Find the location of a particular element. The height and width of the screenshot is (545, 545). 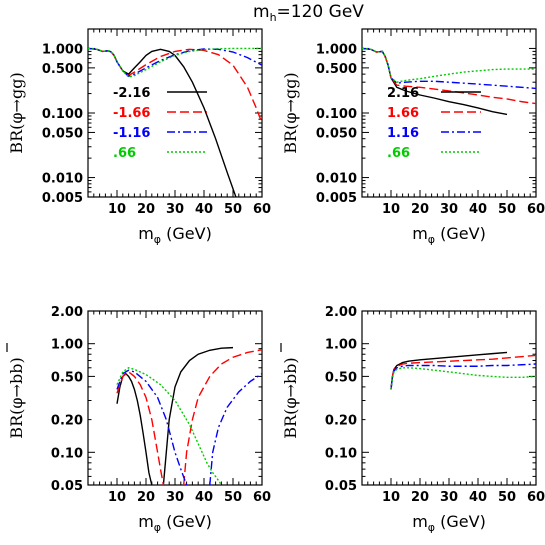

legend-label: 1.16 is located at coordinates (403, 133).